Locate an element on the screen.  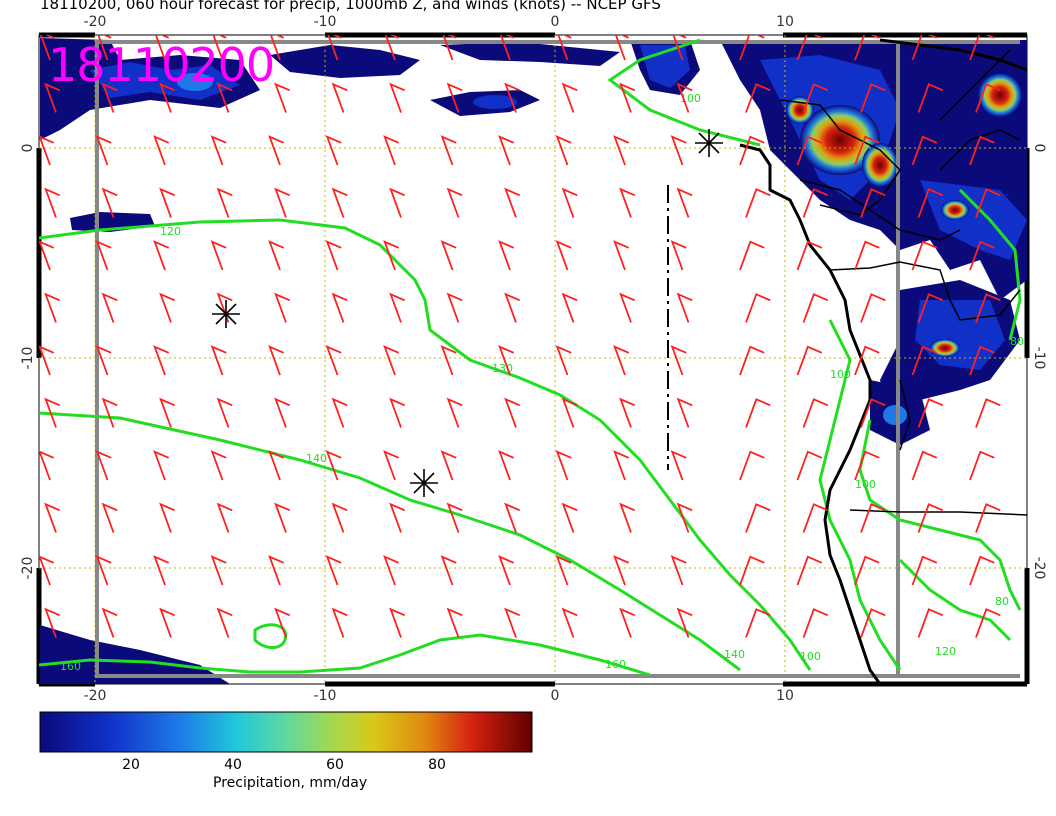
contour-label: 120 is located at coordinates (170, 231).